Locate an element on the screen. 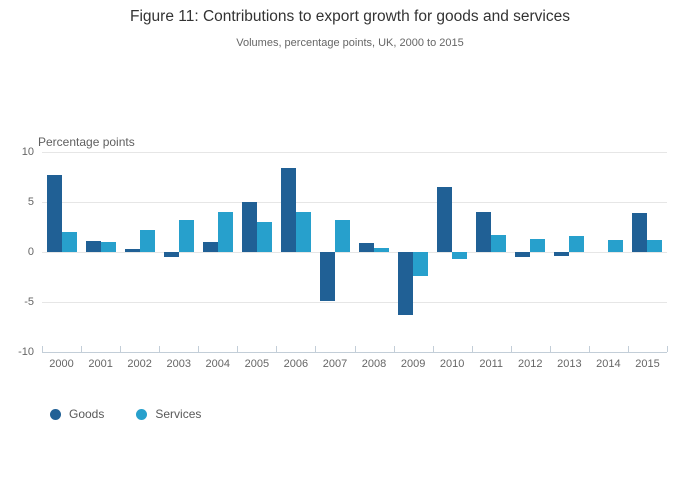 This screenshot has width=700, height=502. bar-services-2012 is located at coordinates (538, 245).